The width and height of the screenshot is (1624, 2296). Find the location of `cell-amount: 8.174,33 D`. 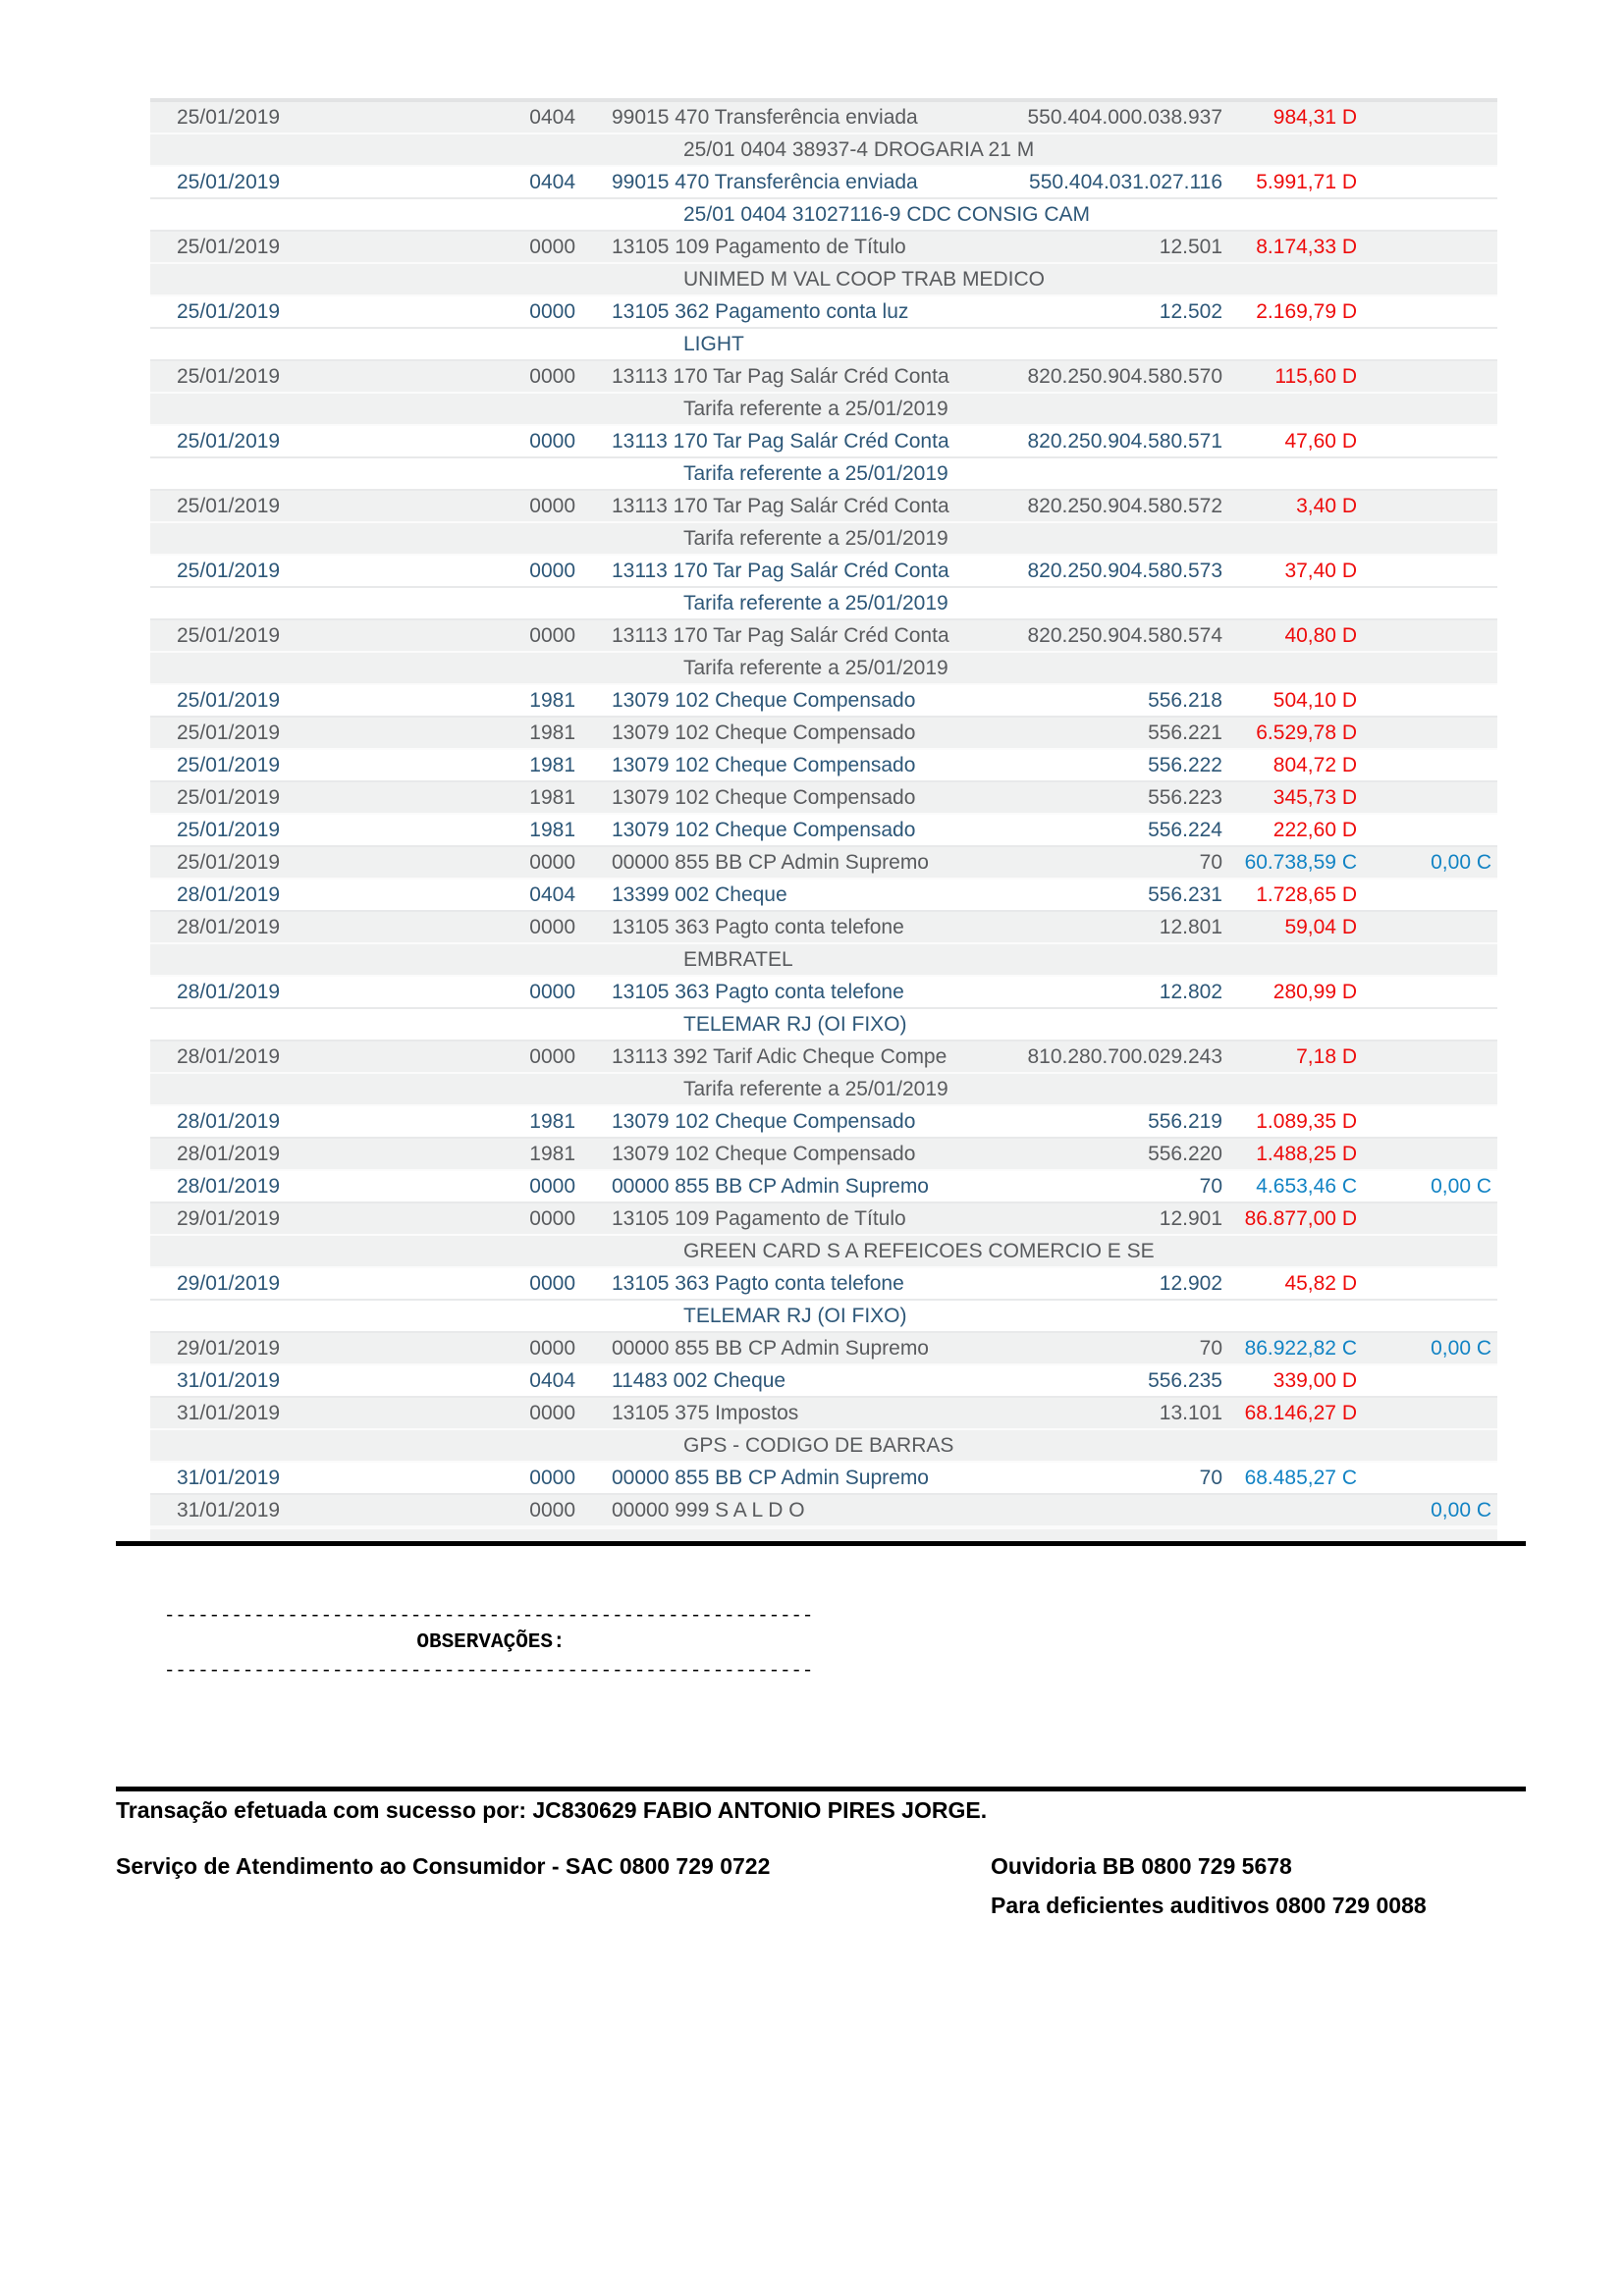

cell-amount: 8.174,33 D is located at coordinates (1306, 247).